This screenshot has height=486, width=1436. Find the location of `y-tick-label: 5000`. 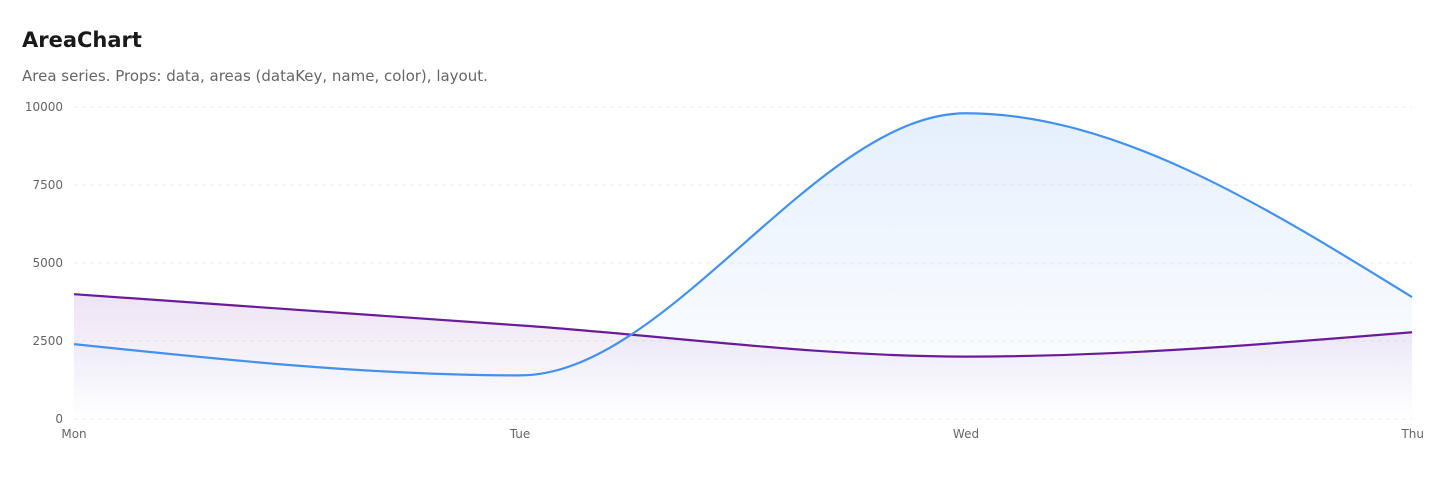

y-tick-label: 5000 is located at coordinates (47, 263).